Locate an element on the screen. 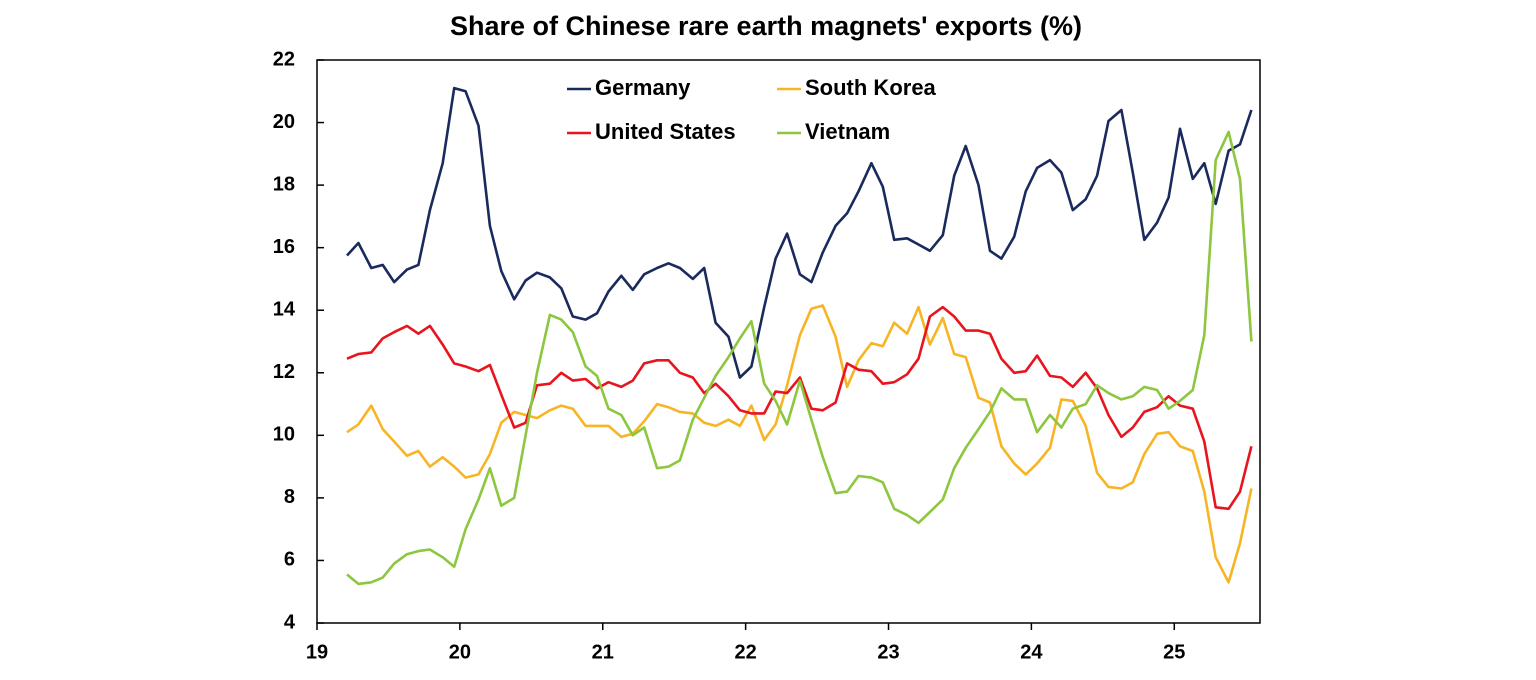 This screenshot has height=680, width=1536. y-tick-label: 8 is located at coordinates (289, 497).